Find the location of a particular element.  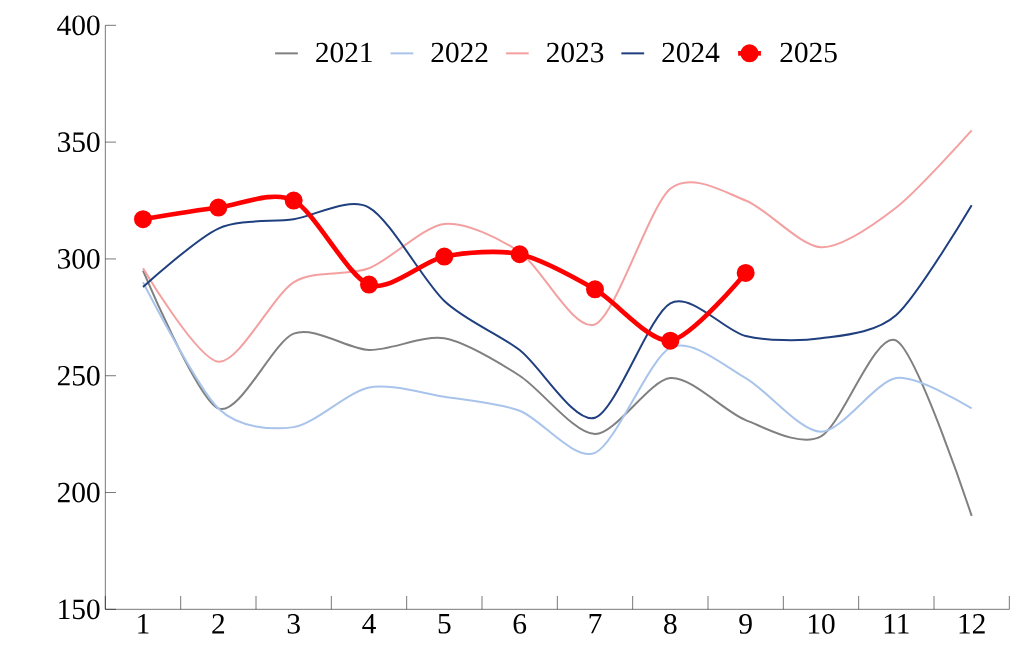

x-tick-label: 10 is located at coordinates (821, 624).